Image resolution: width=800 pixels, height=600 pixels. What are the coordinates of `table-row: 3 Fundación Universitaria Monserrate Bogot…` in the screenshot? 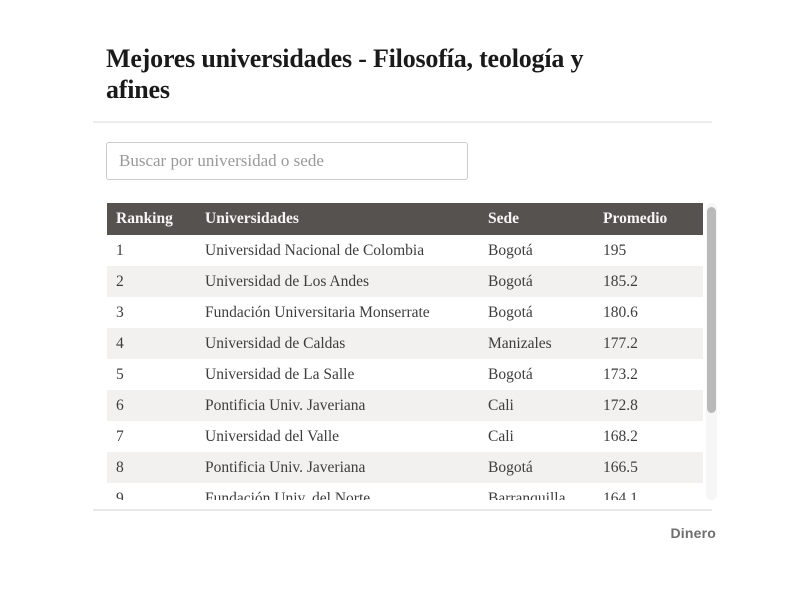 It's located at (405, 312).